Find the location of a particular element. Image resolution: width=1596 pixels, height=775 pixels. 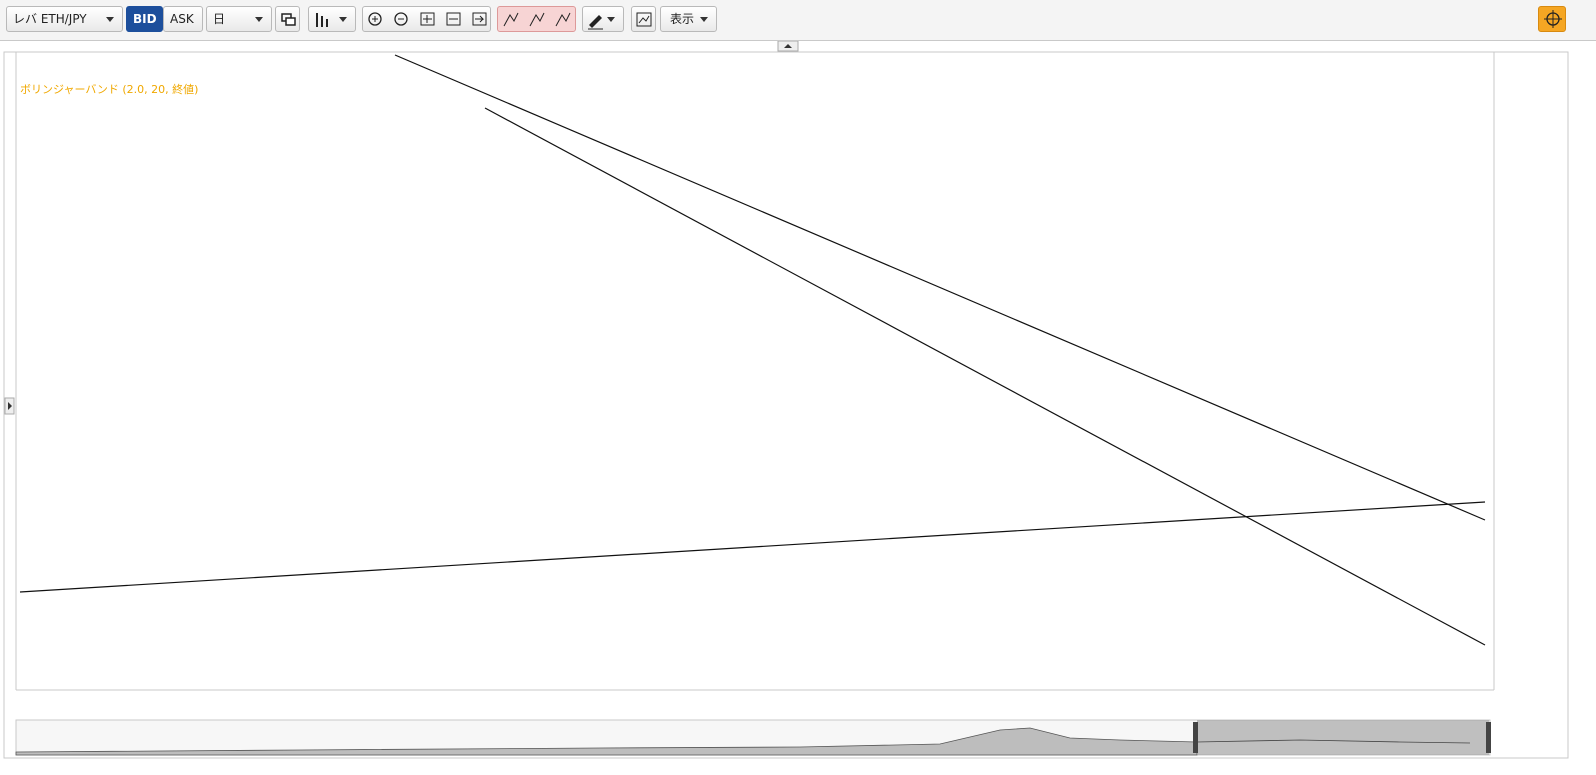

symbol-text: レバ ETH/JPY is located at coordinates (50, 19).